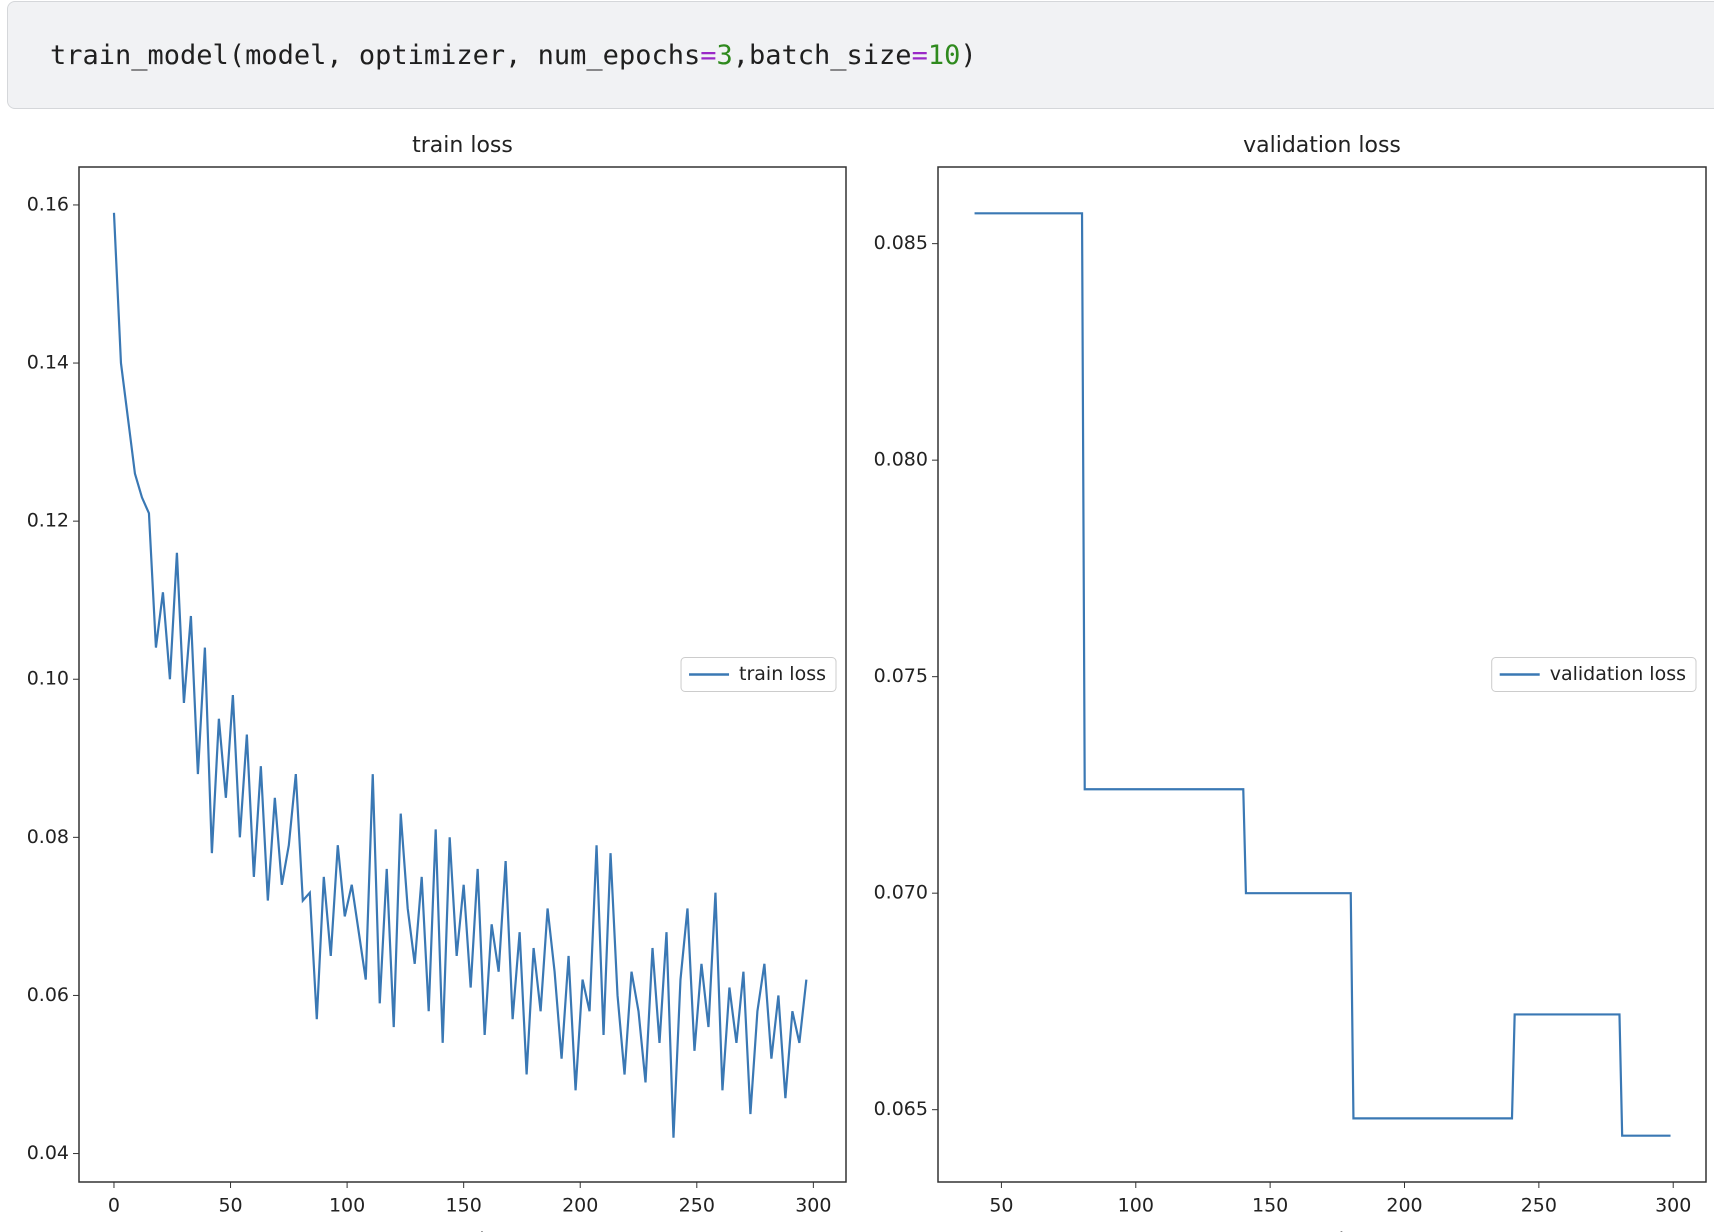 The width and height of the screenshot is (1714, 1232). Describe the element at coordinates (782, 674) in the screenshot. I see `legend-label: train loss` at that location.